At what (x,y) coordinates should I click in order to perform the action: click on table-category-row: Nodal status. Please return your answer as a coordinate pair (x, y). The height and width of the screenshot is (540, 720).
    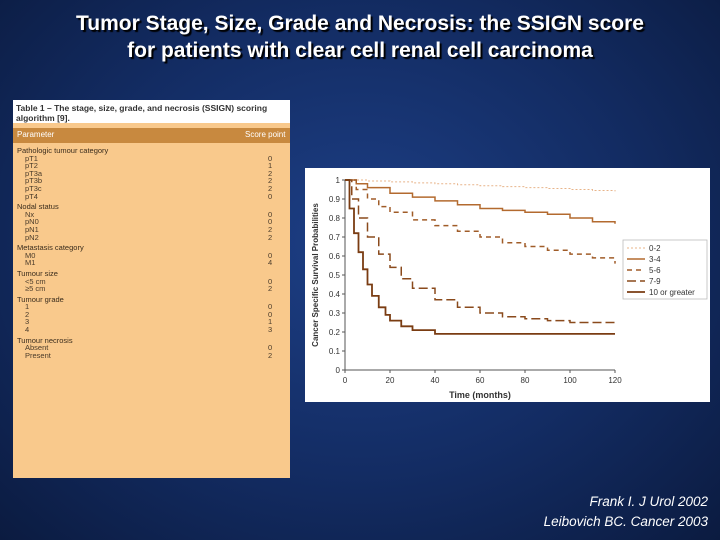
    Looking at the image, I should click on (151, 207).